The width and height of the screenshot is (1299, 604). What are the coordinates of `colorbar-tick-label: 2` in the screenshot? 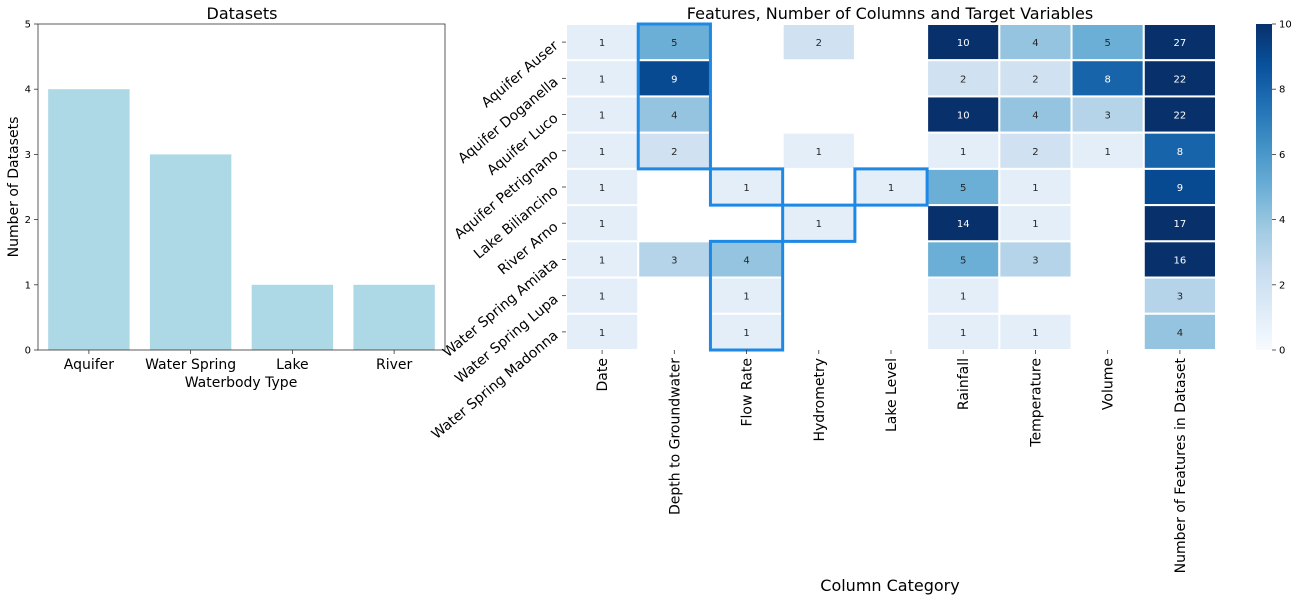 It's located at (1282, 285).